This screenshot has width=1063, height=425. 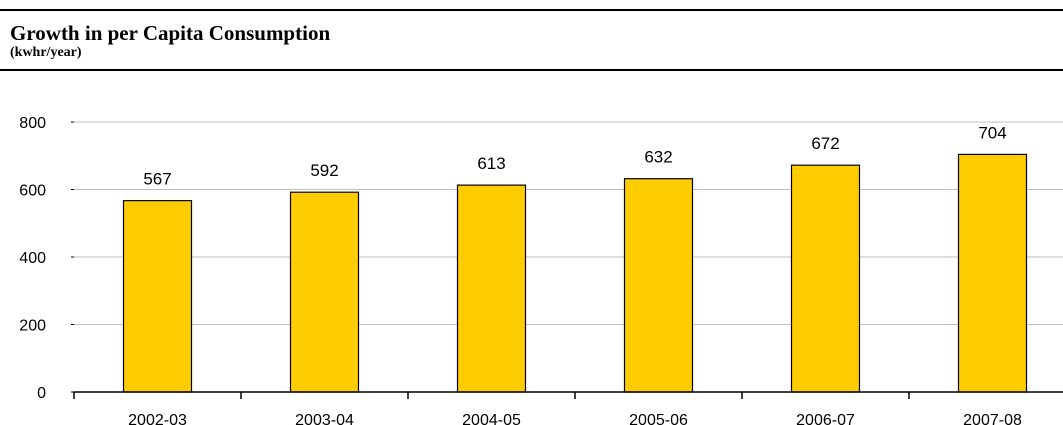 I want to click on x-tick-label: 2003-04, so click(x=324, y=418).